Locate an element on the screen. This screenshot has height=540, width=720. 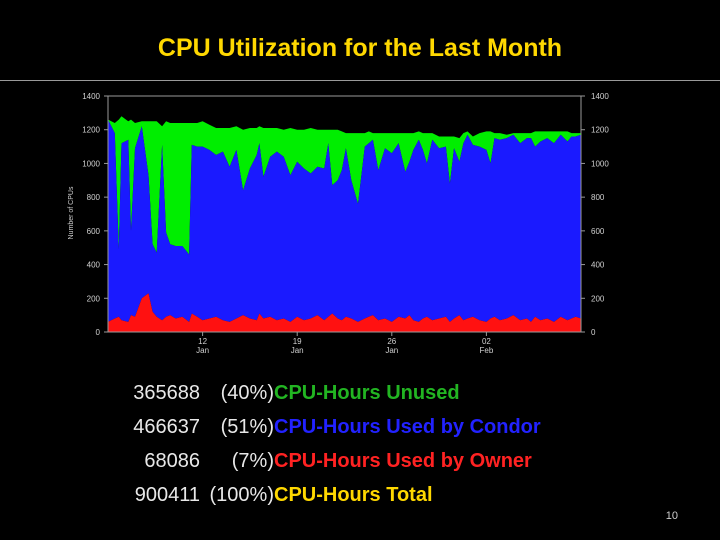
x-tick-label-day: 19 is located at coordinates (297, 341).